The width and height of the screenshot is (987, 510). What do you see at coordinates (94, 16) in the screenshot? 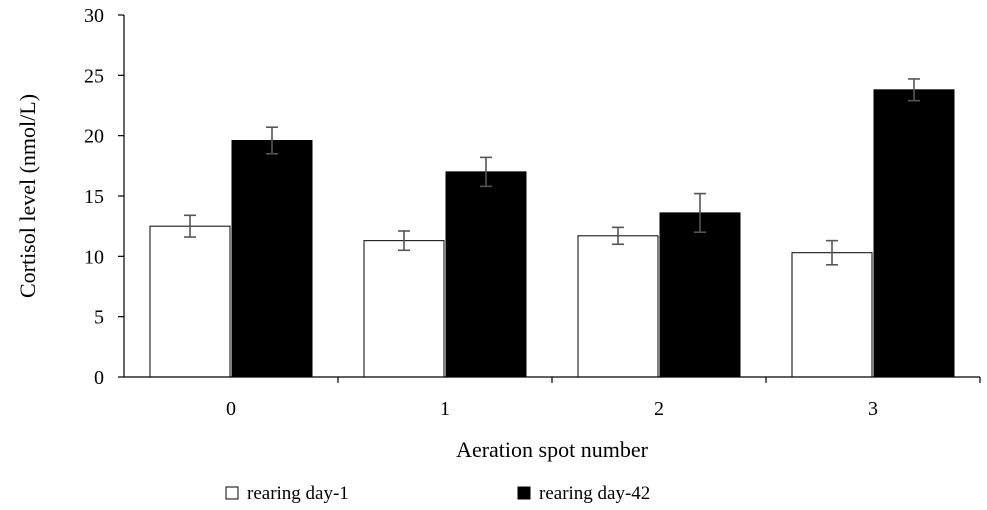
I see `y-tick-label: 30` at bounding box center [94, 16].